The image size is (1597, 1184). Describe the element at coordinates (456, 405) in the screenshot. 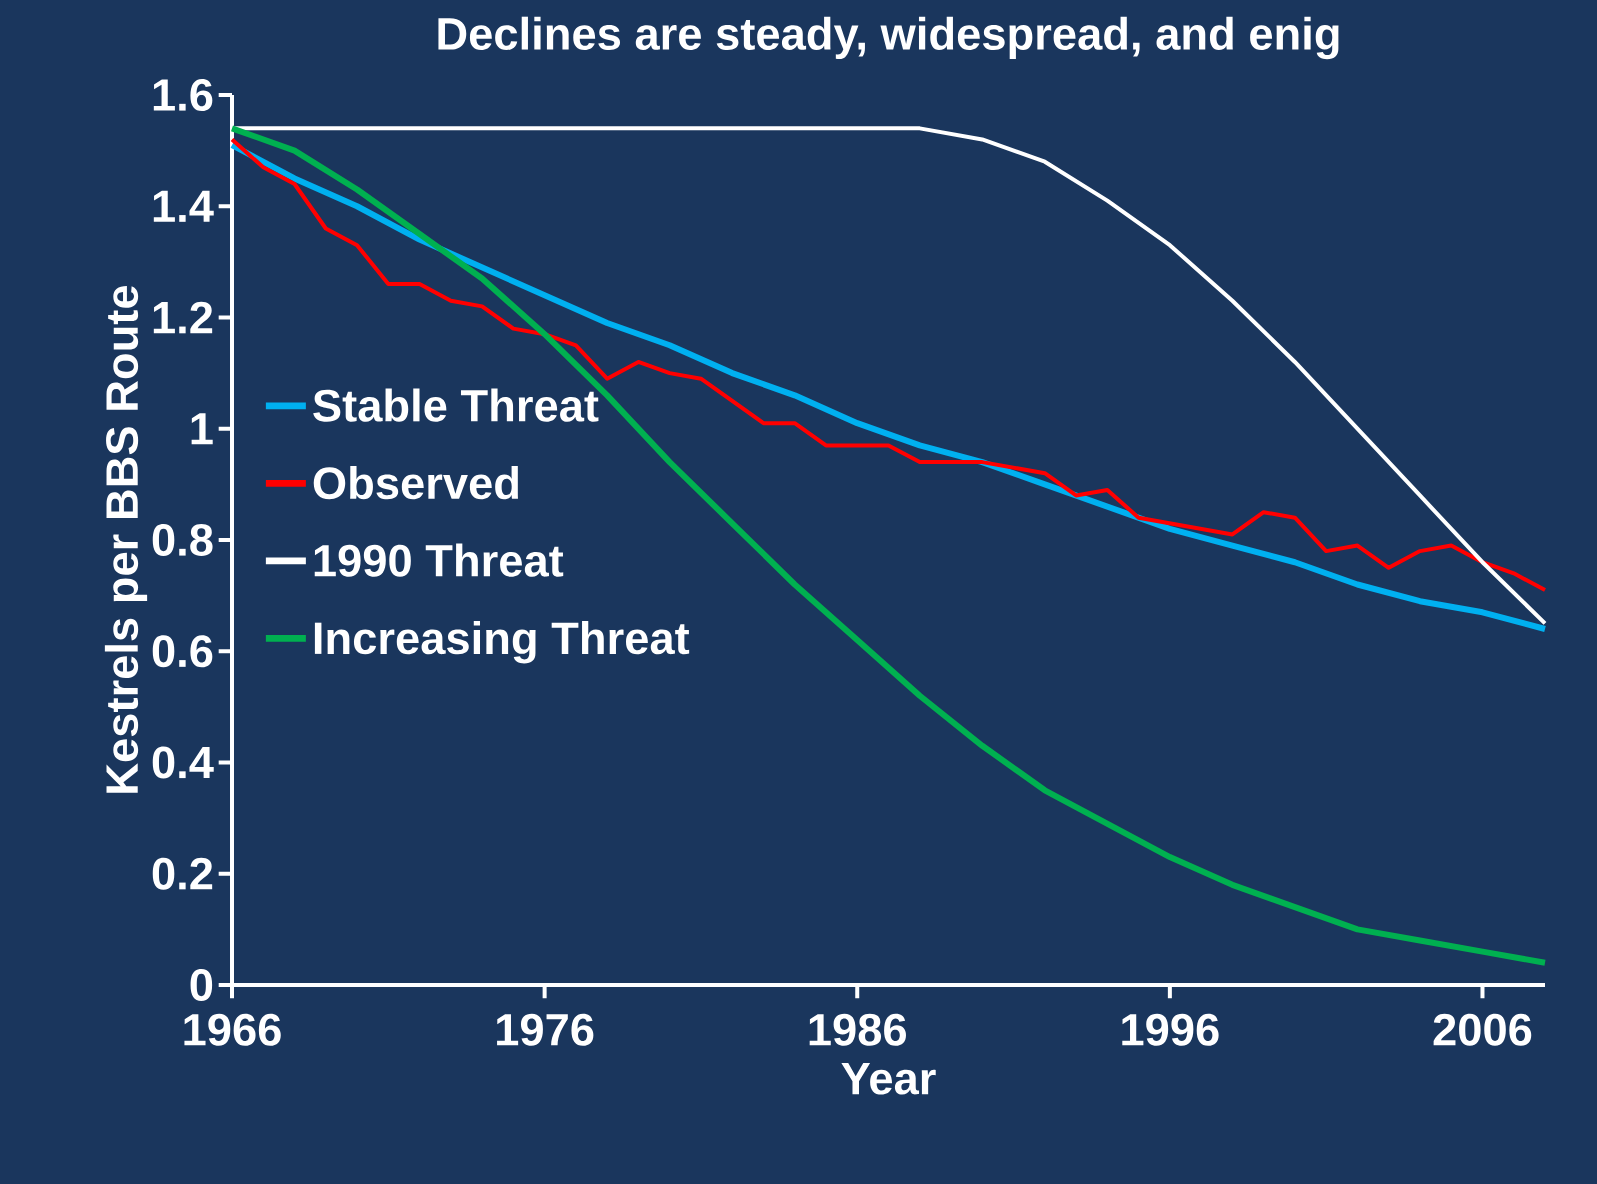

I see `legend-label: Stable Threat` at that location.